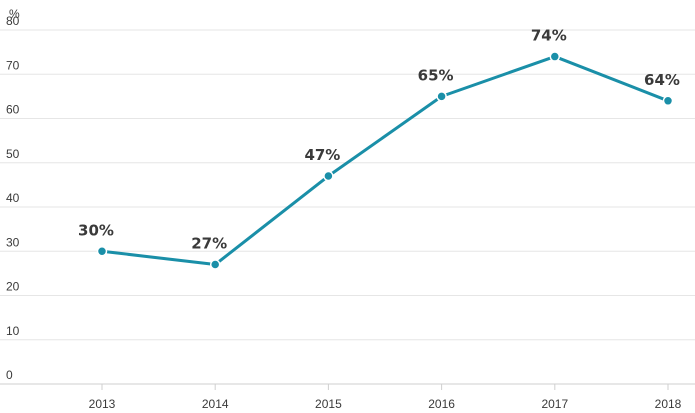 The height and width of the screenshot is (413, 695). I want to click on x-tick-label: 2013, so click(102, 404).